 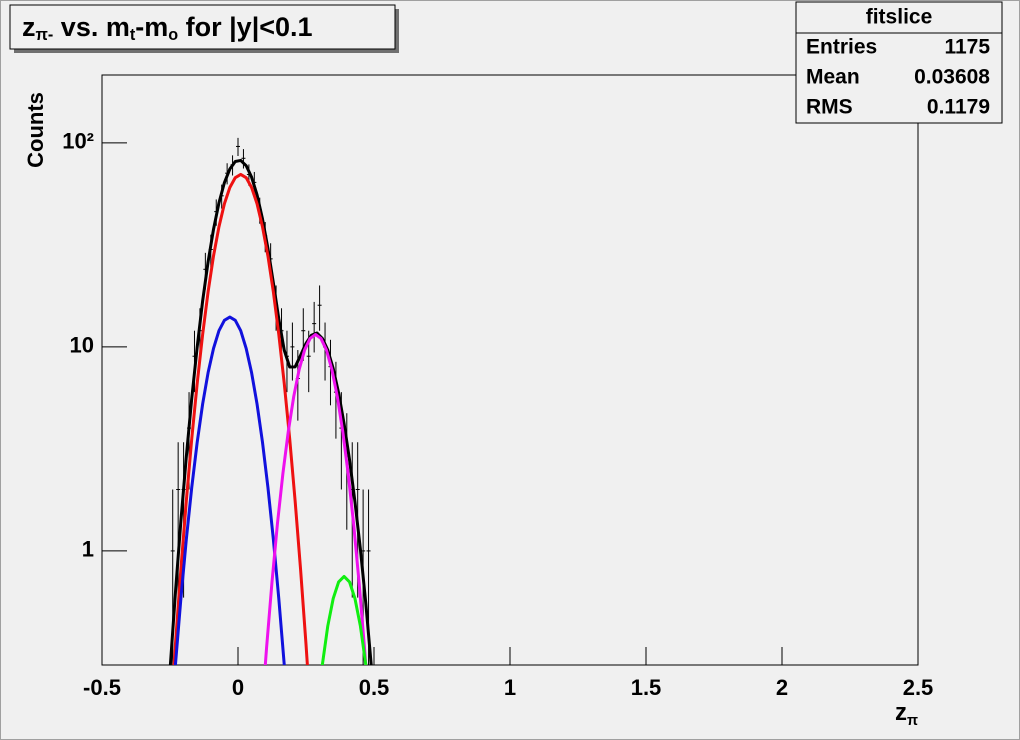 I want to click on x-tick-label: 2, so click(x=782, y=687).